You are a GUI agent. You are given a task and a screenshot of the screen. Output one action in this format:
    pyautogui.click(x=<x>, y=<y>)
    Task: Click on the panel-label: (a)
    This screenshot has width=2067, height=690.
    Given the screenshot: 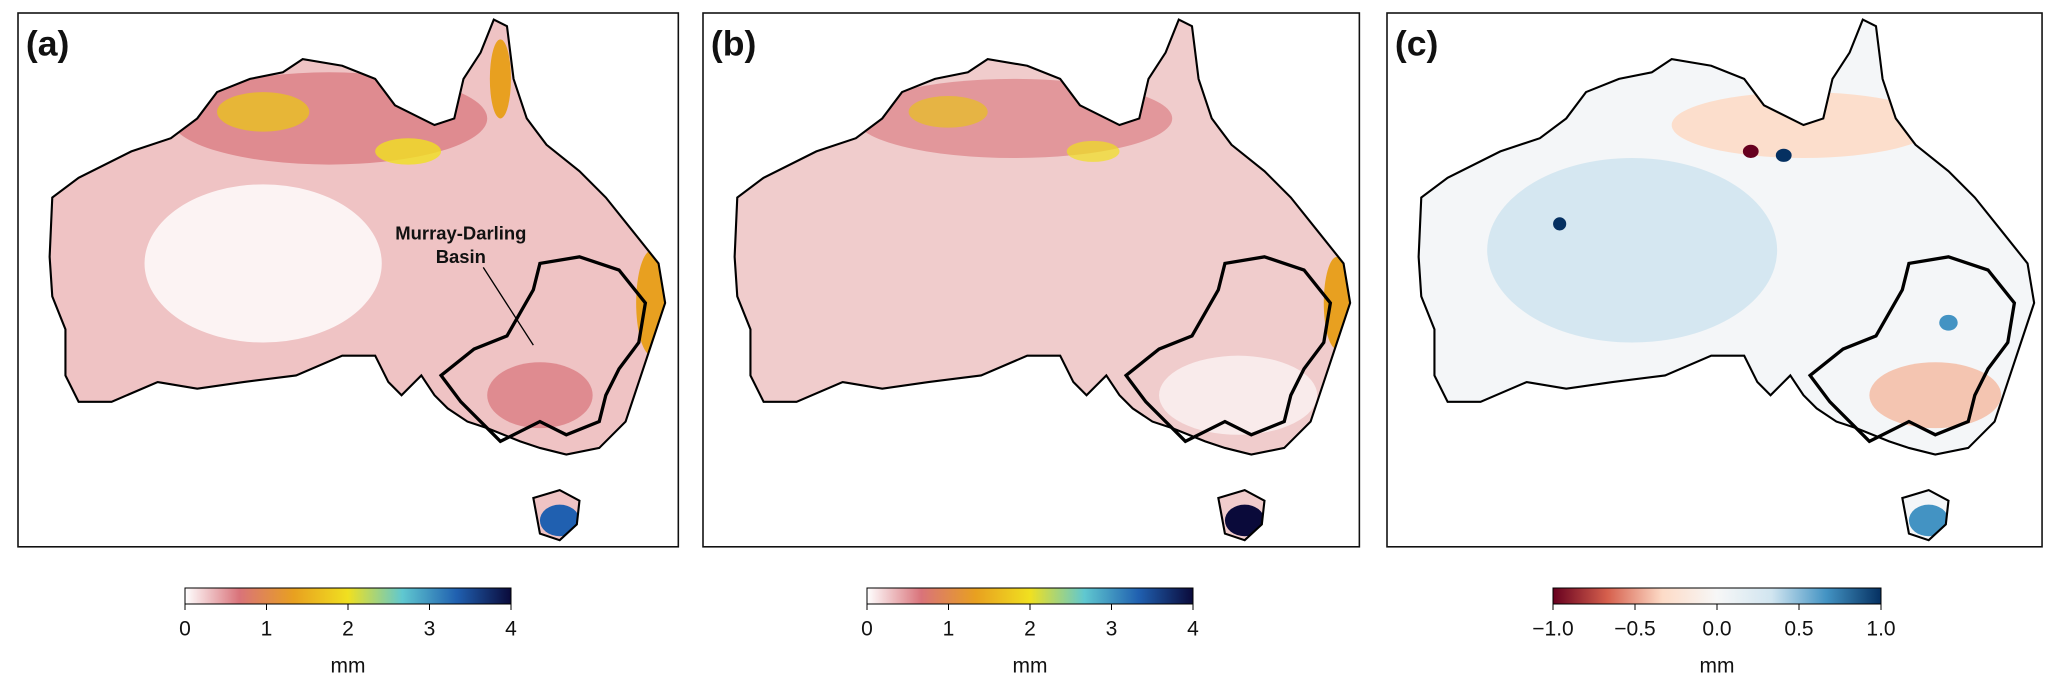 What is the action you would take?
    pyautogui.click(x=47, y=43)
    